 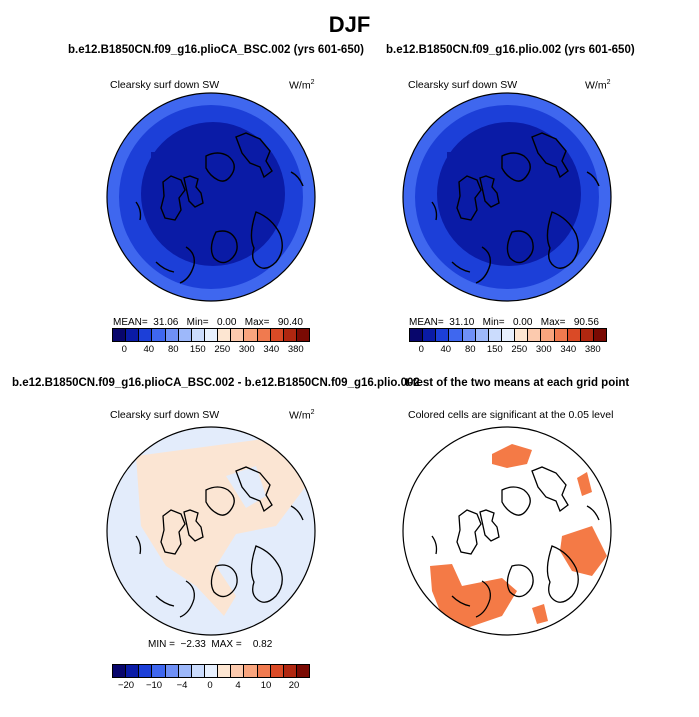 I want to click on panel2-colorbar-labels: 0 40 80 150 250 300 340 380, so click(x=507, y=350).